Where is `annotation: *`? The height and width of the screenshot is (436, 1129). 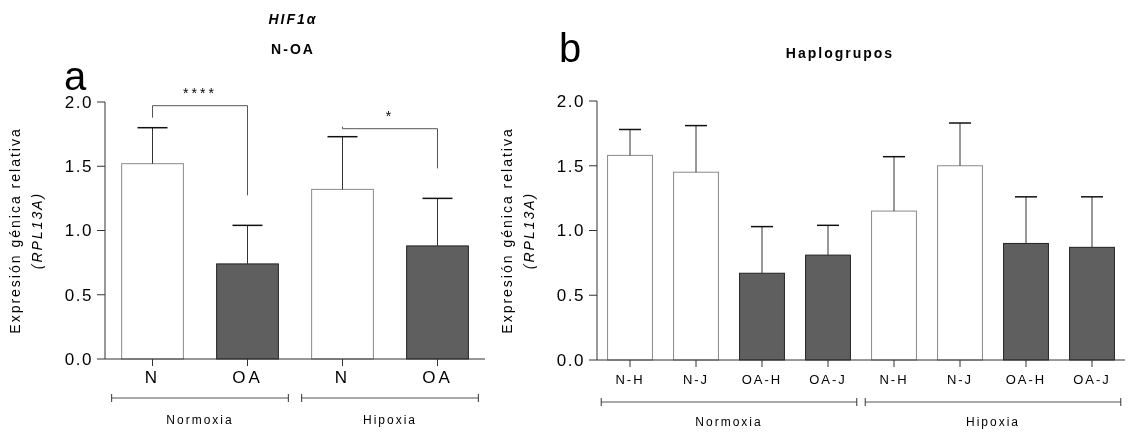 annotation: * is located at coordinates (390, 115).